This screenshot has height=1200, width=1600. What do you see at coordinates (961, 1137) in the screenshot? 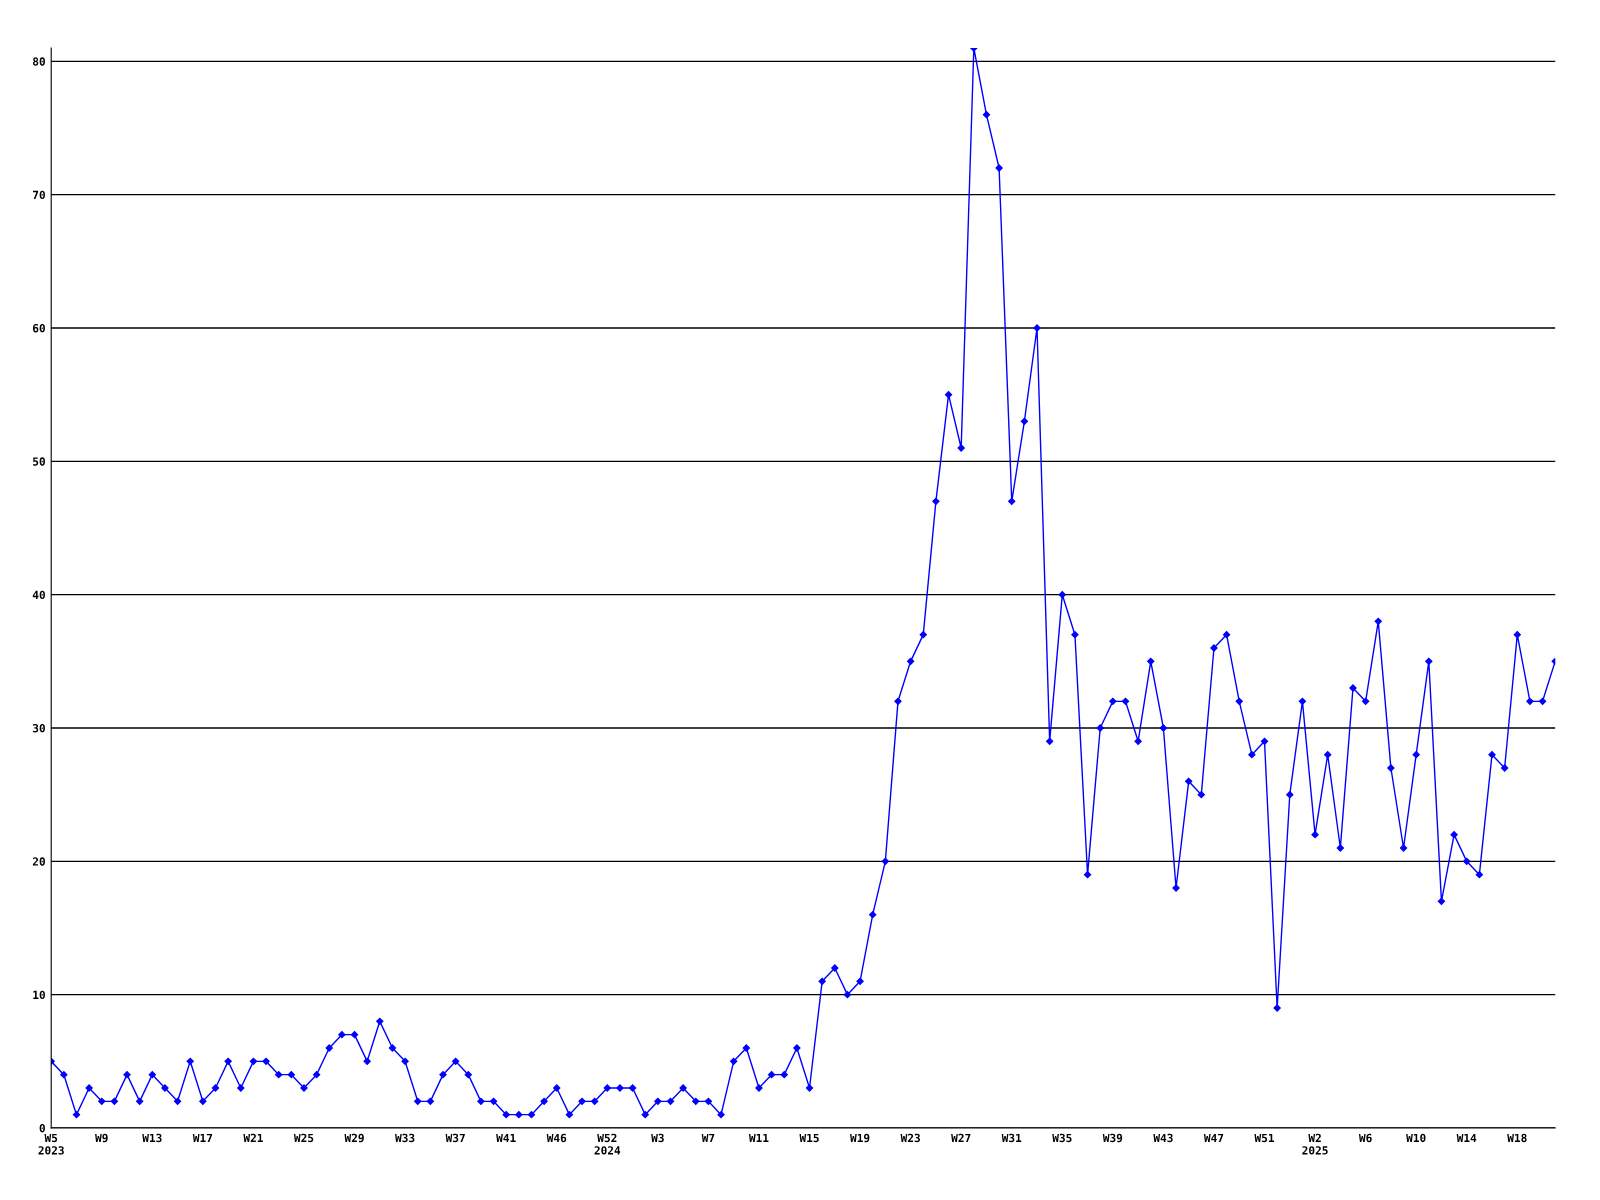
I see `x-tick-label: W27` at bounding box center [961, 1137].